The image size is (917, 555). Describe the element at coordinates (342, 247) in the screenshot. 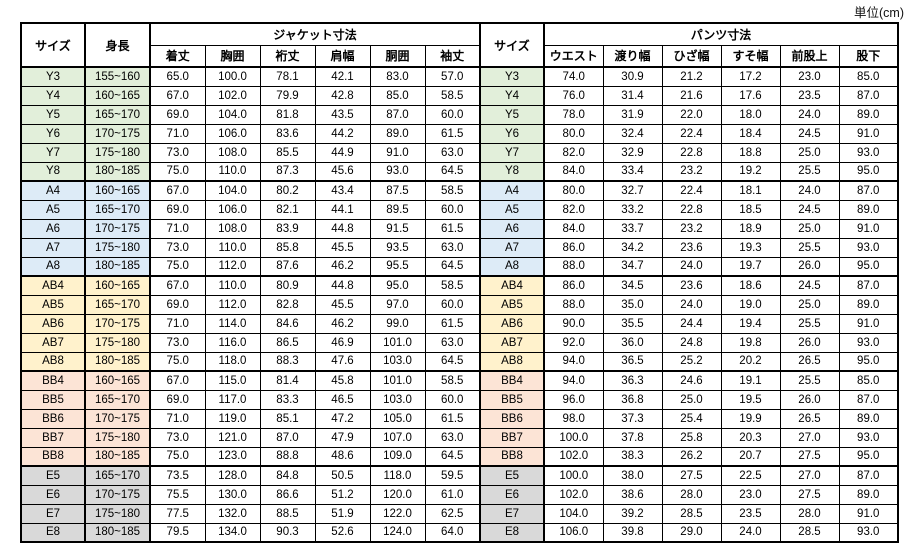

I see `jacket-value-cell: 45.5` at that location.